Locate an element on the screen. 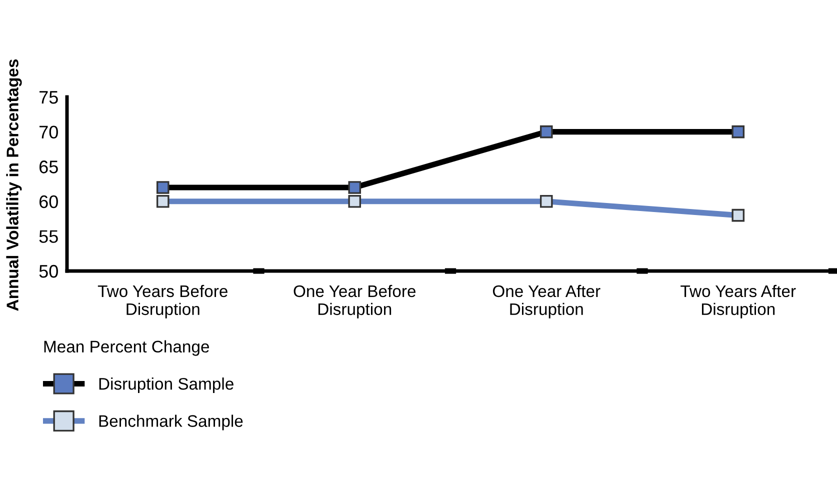 This screenshot has width=837, height=488. x-tick-label: Two Years After Disruption is located at coordinates (738, 301).